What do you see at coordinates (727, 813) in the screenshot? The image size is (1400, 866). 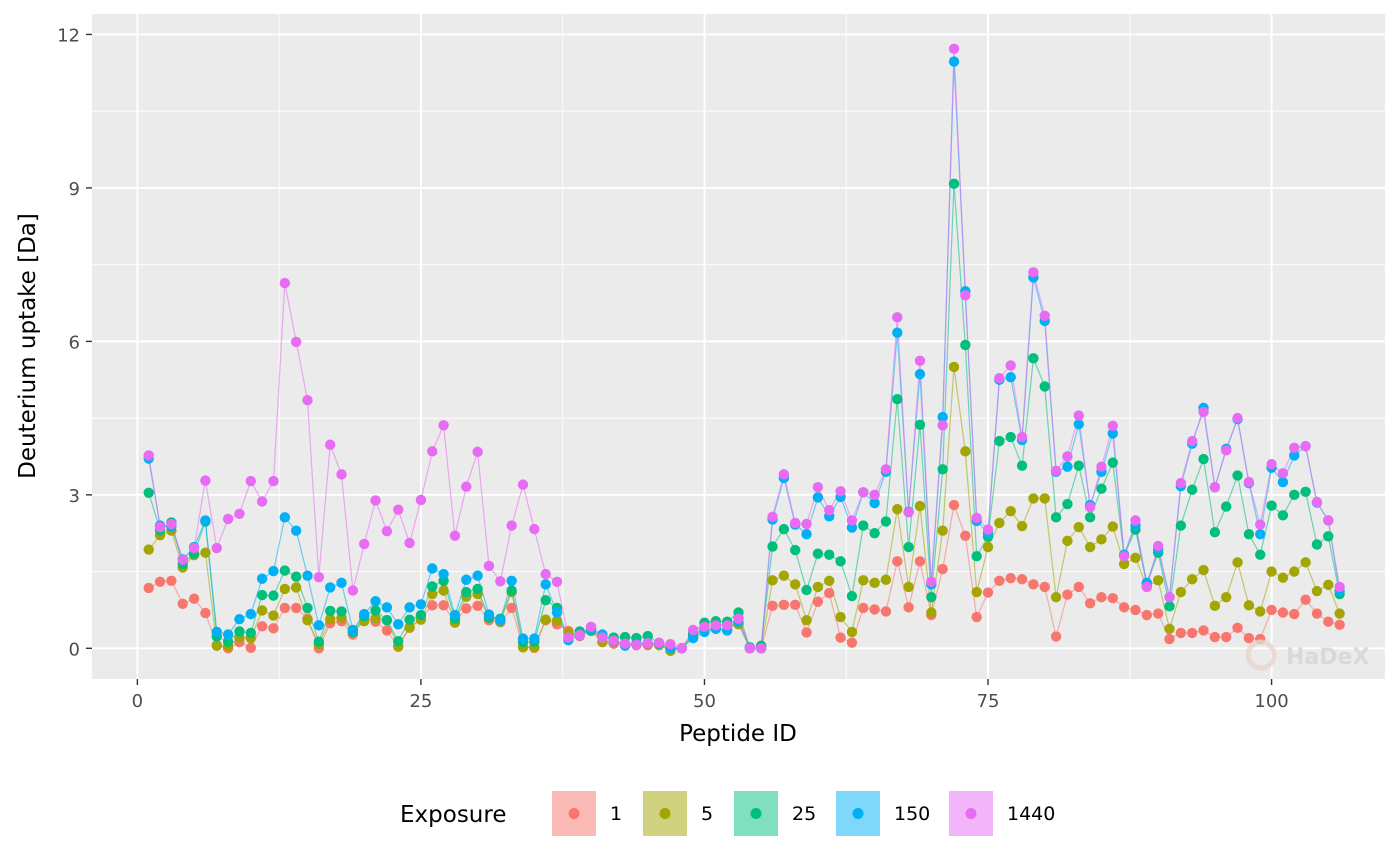 I see `legend: Exposure 1 5 25 150 1440` at bounding box center [727, 813].